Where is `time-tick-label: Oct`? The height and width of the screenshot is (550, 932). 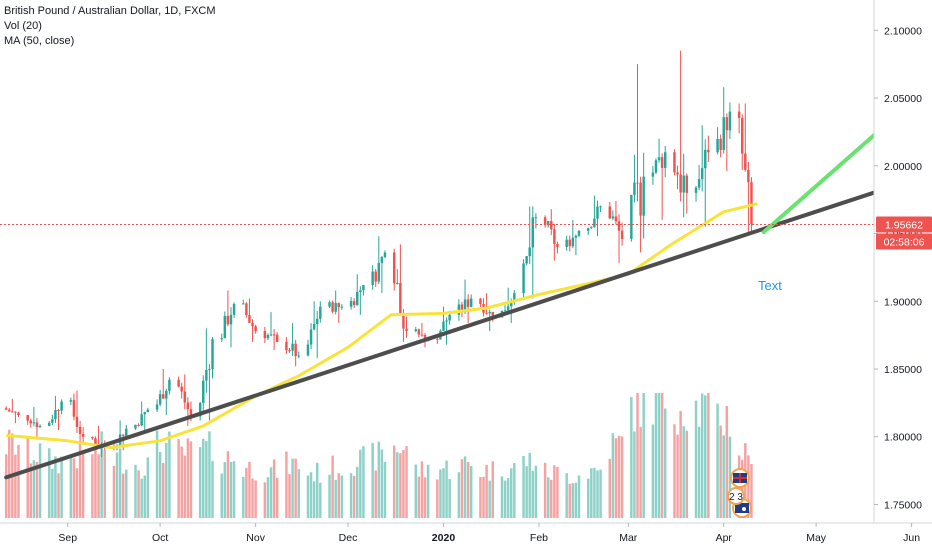
time-tick-label: Oct is located at coordinates (160, 538).